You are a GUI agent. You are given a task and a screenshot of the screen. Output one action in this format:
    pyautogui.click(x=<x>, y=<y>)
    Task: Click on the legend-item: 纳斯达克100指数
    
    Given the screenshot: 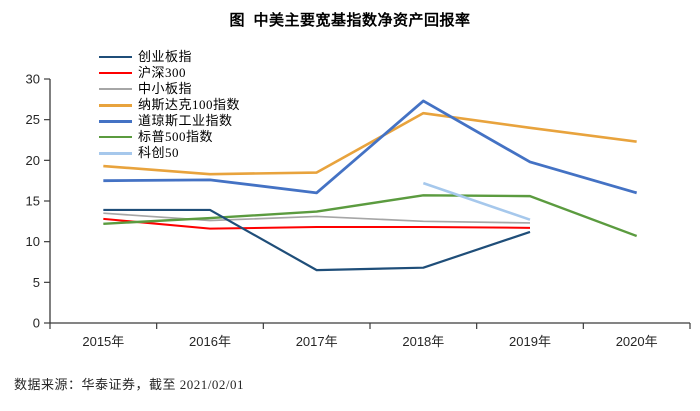 What is the action you would take?
    pyautogui.click(x=169, y=105)
    